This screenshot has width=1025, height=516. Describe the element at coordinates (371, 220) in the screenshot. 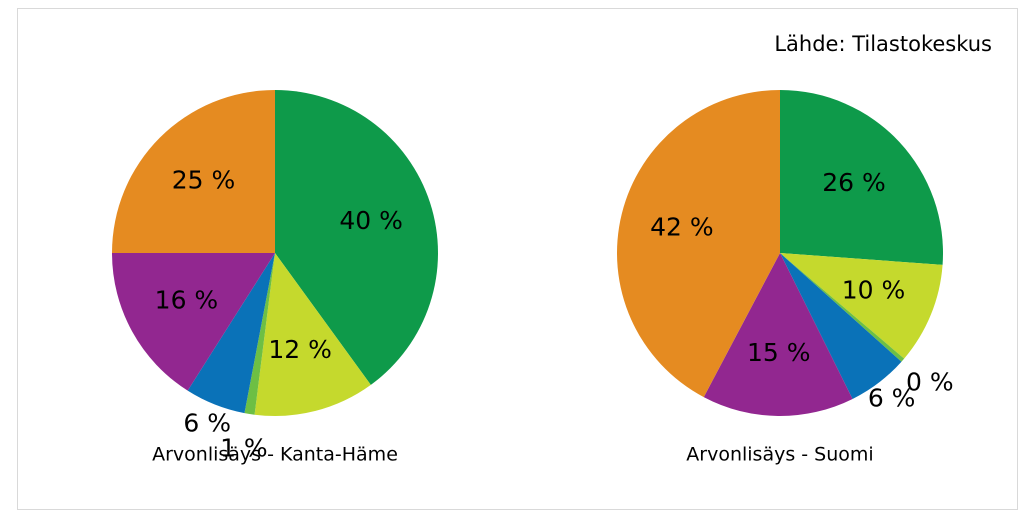

I see `data-label: 40 %` at that location.